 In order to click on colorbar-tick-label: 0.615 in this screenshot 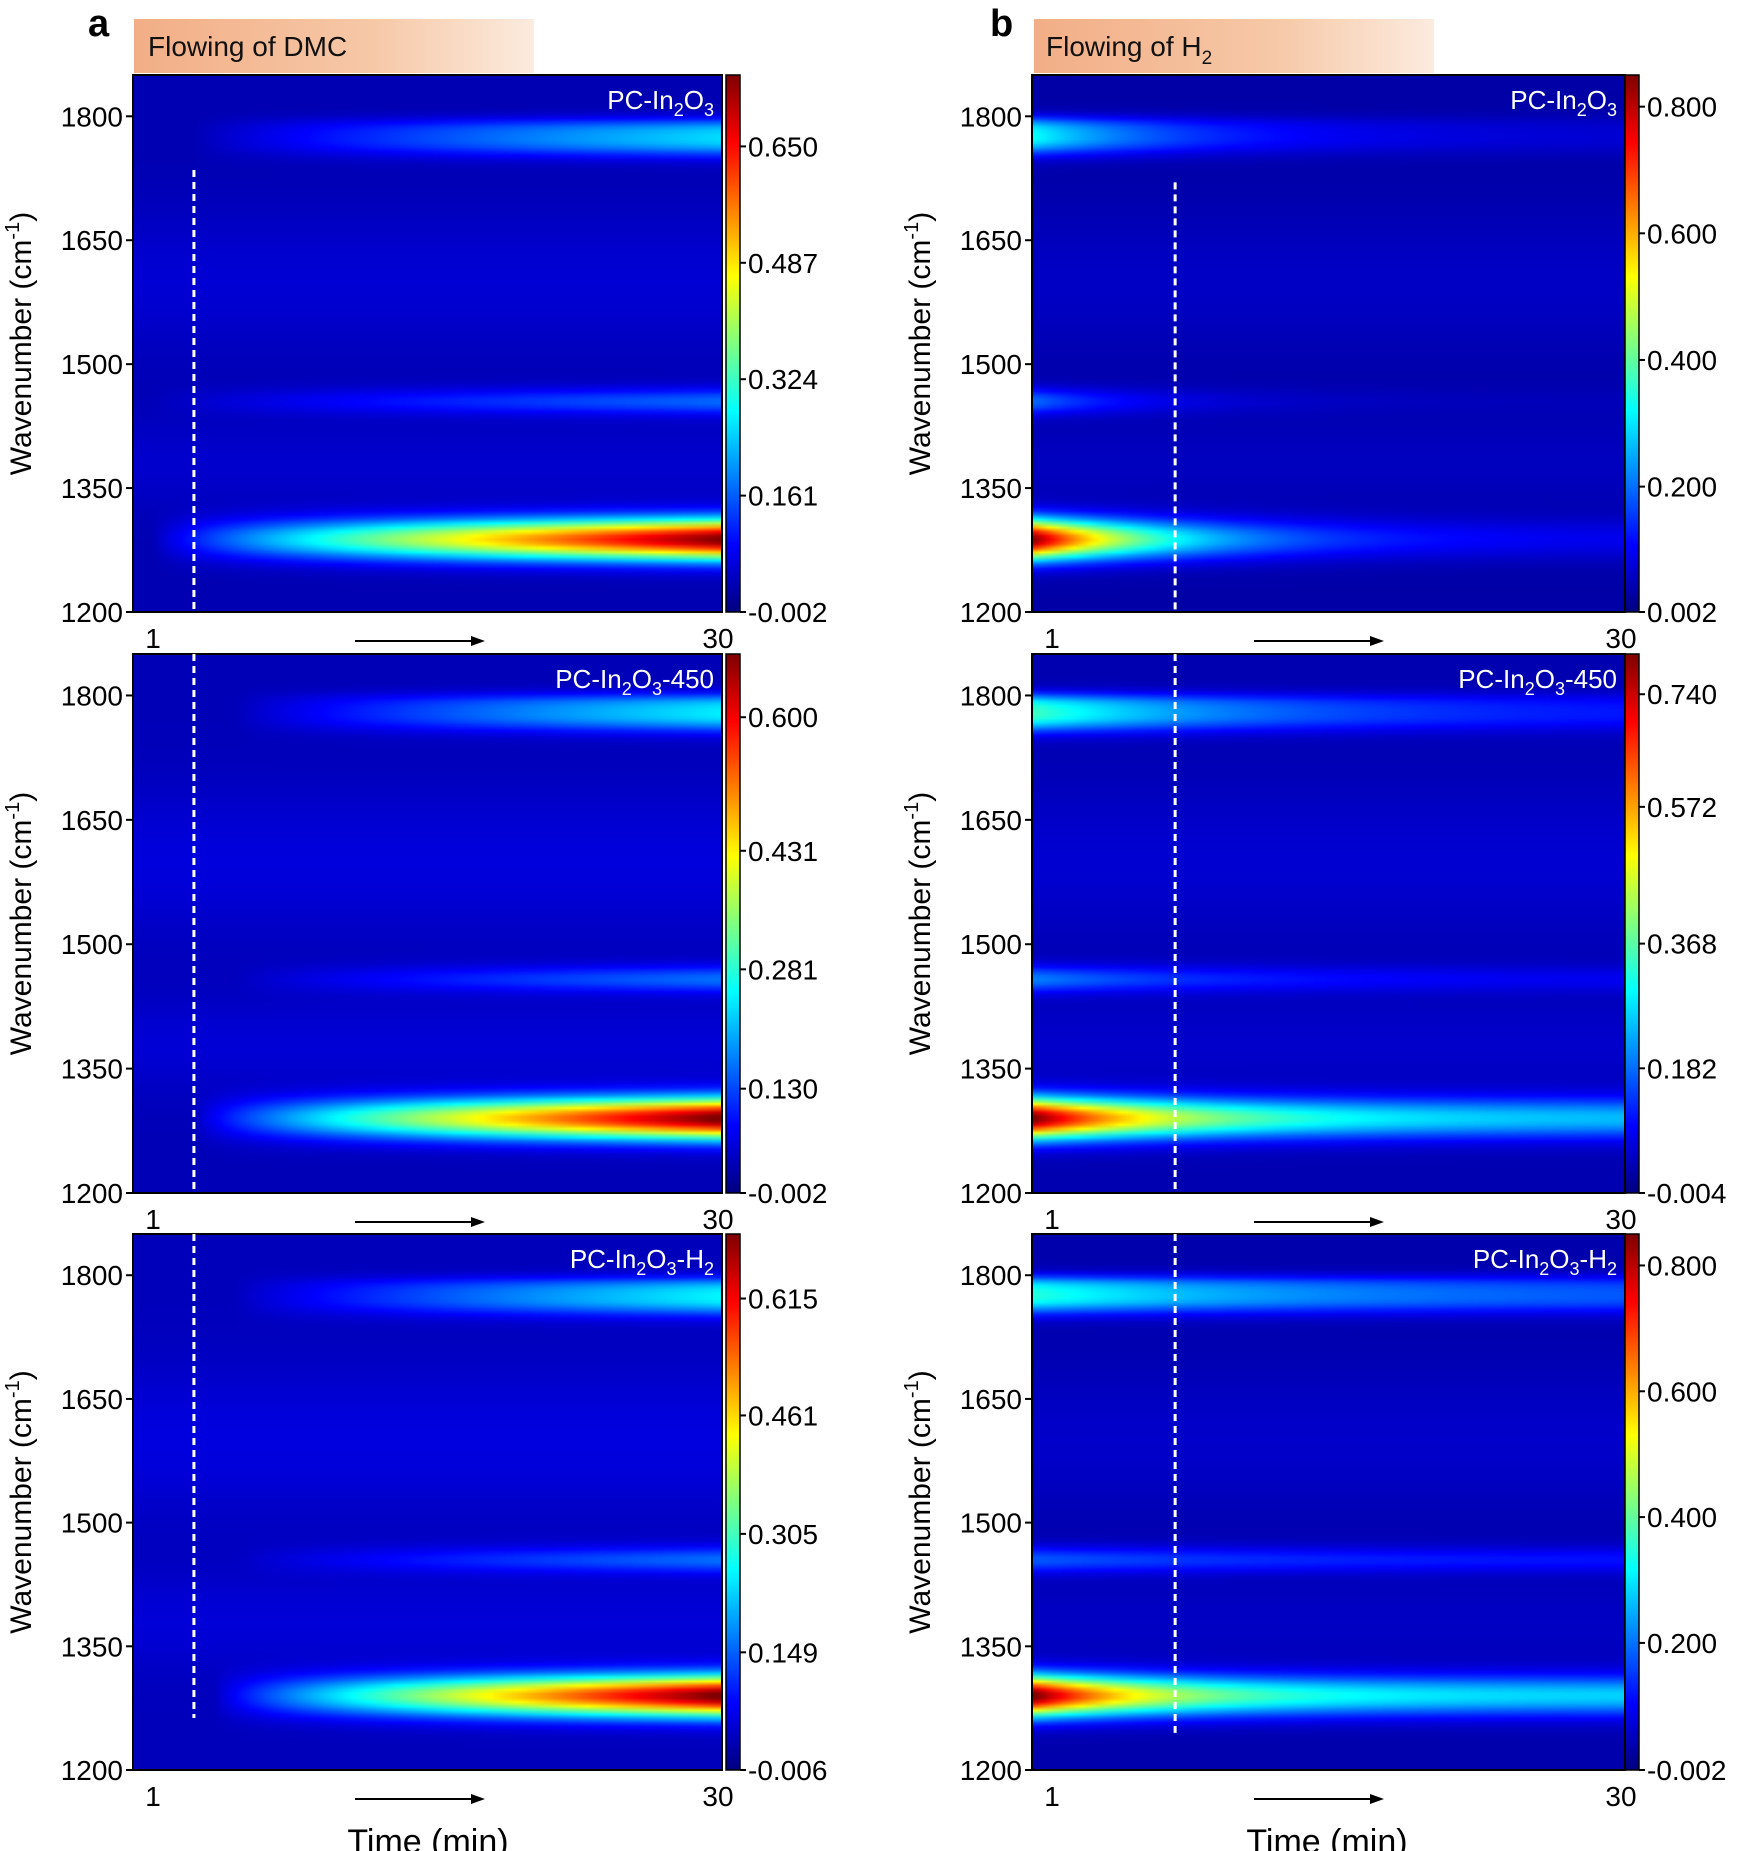, I will do `click(783, 1299)`.